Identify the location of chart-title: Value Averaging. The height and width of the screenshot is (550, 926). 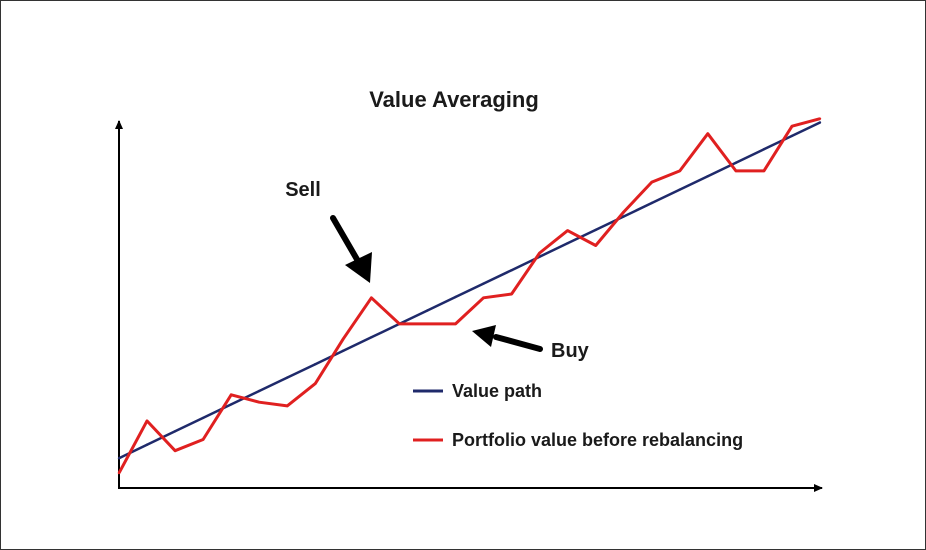
(454, 99).